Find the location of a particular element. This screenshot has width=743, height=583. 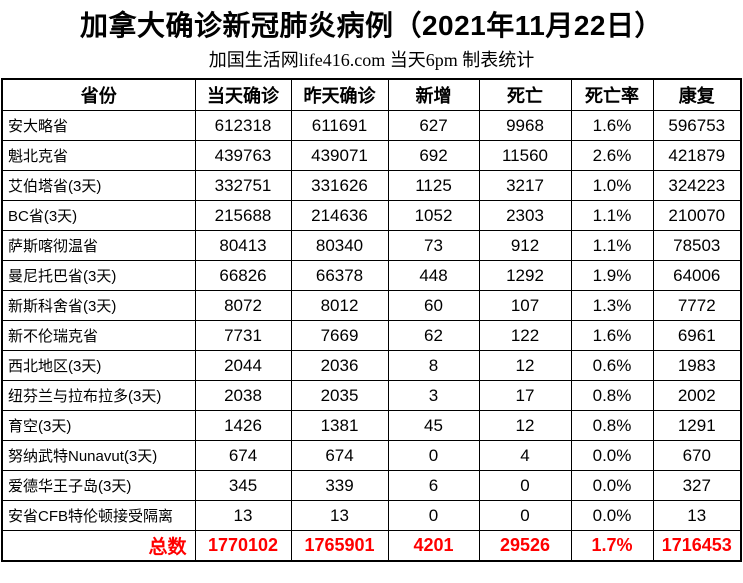

value-cell: 8072 is located at coordinates (243, 305).